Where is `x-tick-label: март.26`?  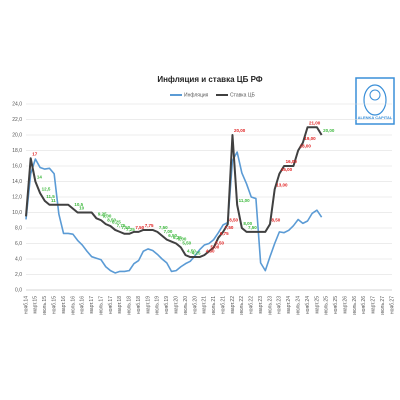 x-tick-label: март.26 is located at coordinates (345, 305).